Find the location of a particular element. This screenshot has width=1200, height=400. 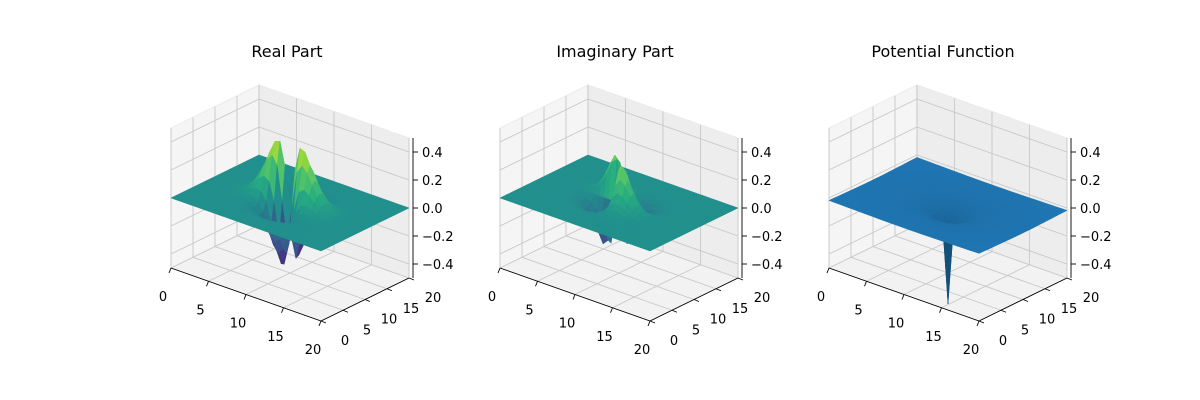

figure-background is located at coordinates (958, 369).